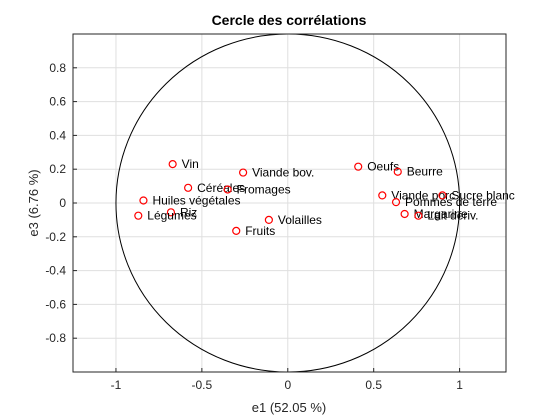  What do you see at coordinates (55, 271) in the screenshot?
I see `y-tick-label: -0.4` at bounding box center [55, 271].